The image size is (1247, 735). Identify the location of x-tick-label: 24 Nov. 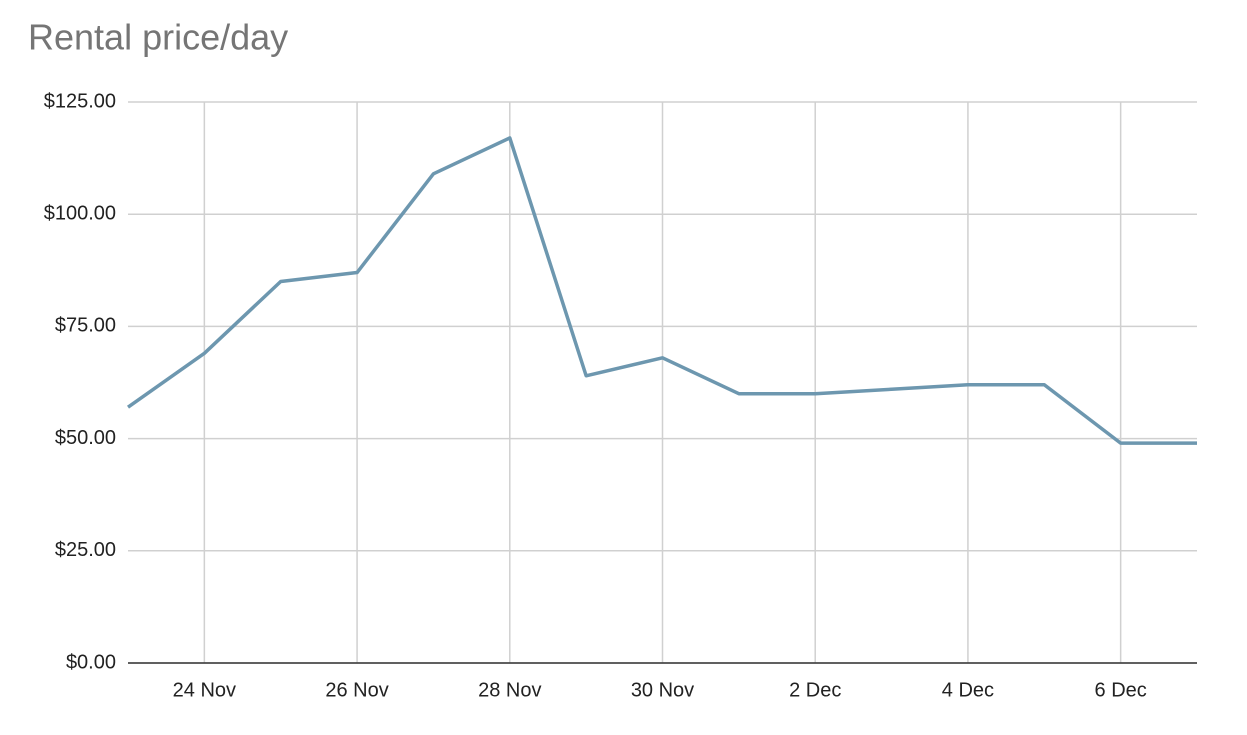
(204, 690).